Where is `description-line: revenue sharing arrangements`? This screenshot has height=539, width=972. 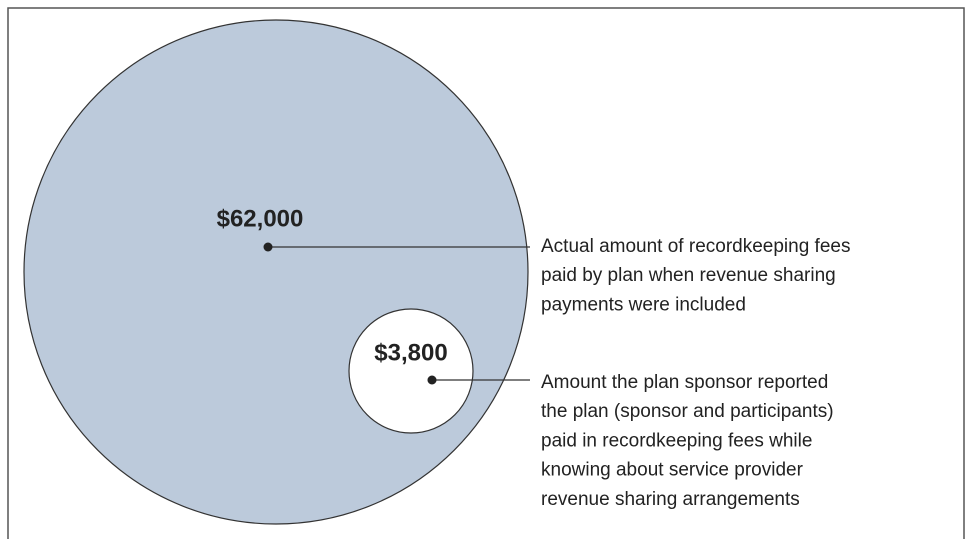 description-line: revenue sharing arrangements is located at coordinates (670, 499).